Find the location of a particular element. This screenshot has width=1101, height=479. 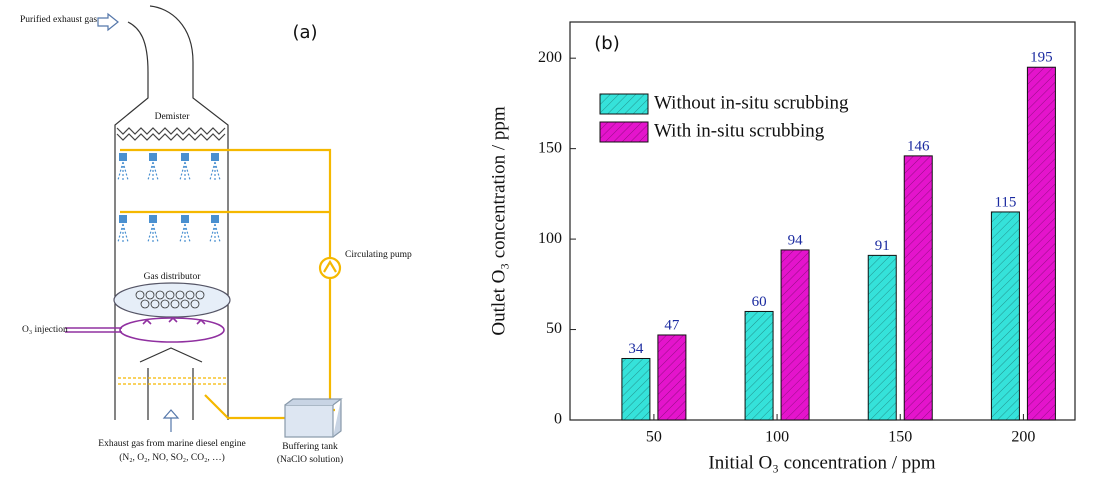

x-axis-label: Initial O₃ concentration / ppm is located at coordinates (821, 462).